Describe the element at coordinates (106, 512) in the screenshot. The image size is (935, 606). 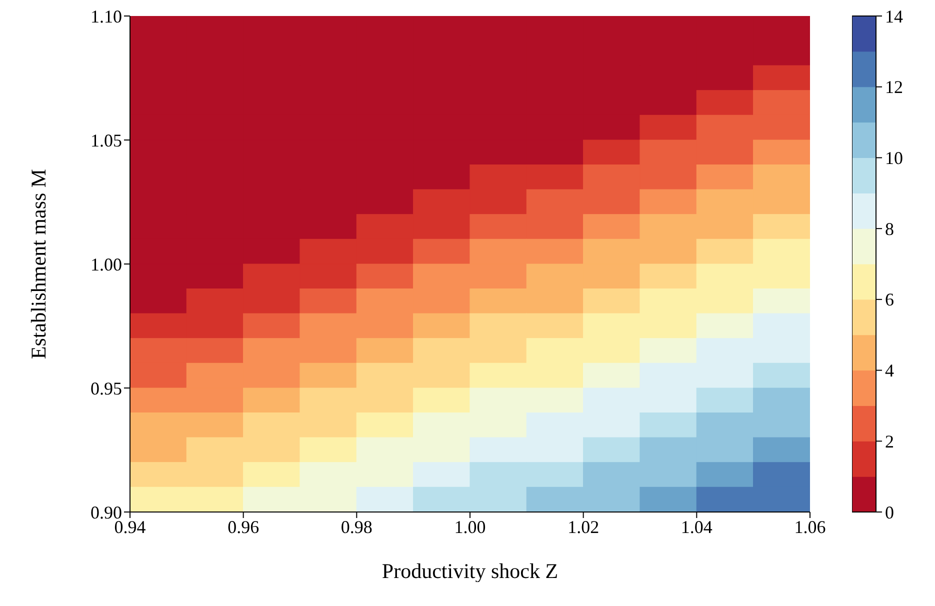
I see `y-tick-label: 0.90` at that location.